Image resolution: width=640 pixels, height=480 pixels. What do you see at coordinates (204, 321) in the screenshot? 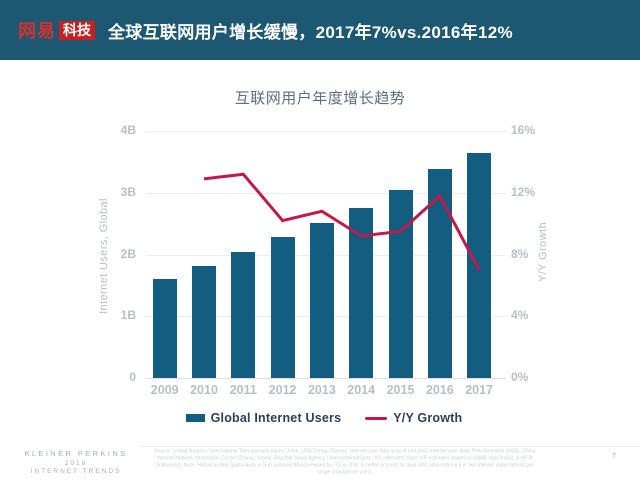
I see `bar-2010` at bounding box center [204, 321].